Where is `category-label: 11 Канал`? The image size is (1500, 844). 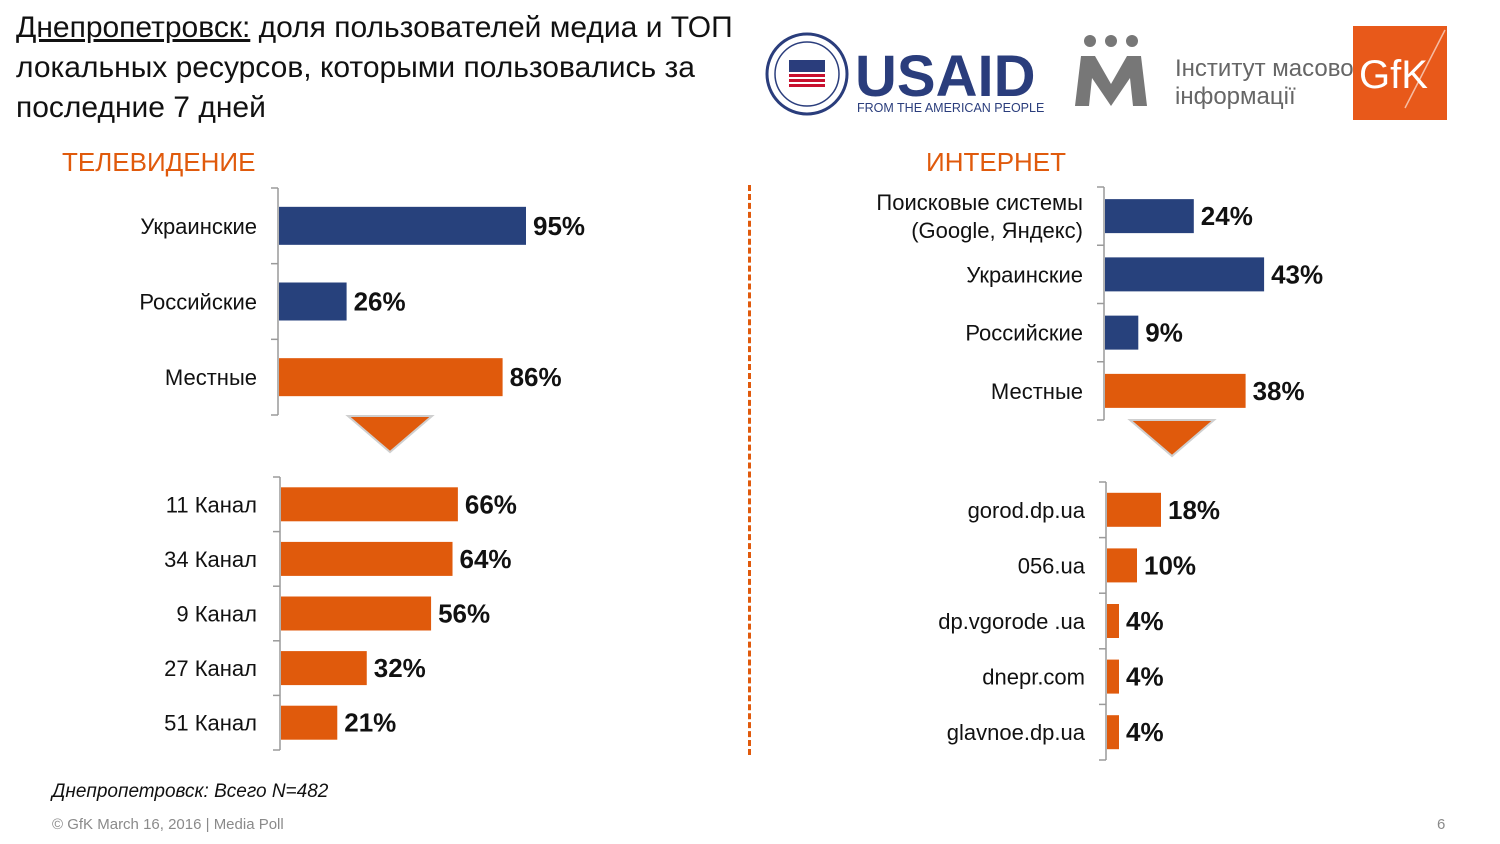 category-label: 11 Канал is located at coordinates (211, 504).